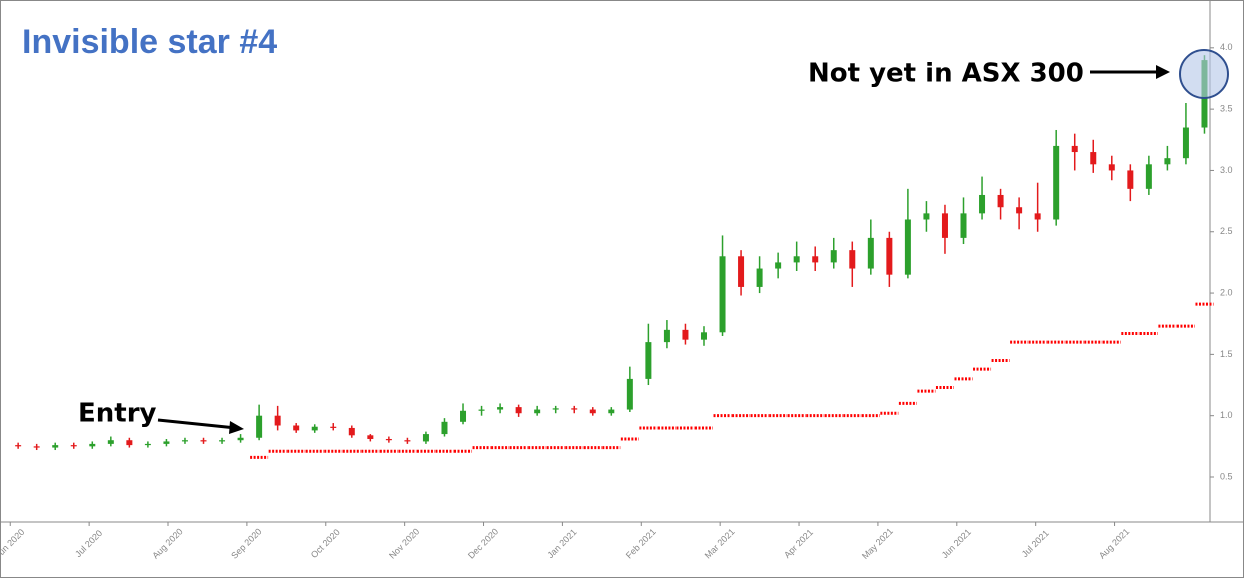 This screenshot has height=578, width=1244. What do you see at coordinates (1226, 354) in the screenshot?
I see `y-tick-label: 1.5` at bounding box center [1226, 354].